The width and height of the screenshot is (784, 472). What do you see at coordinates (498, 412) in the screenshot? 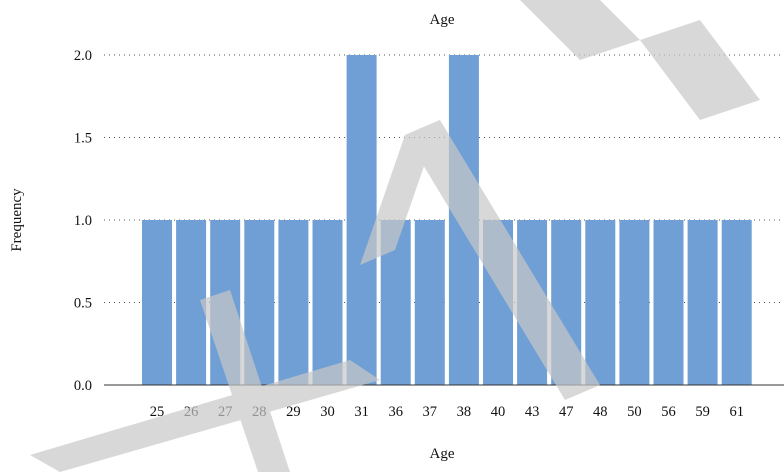
I see `x-tick-label: 40` at bounding box center [498, 412].